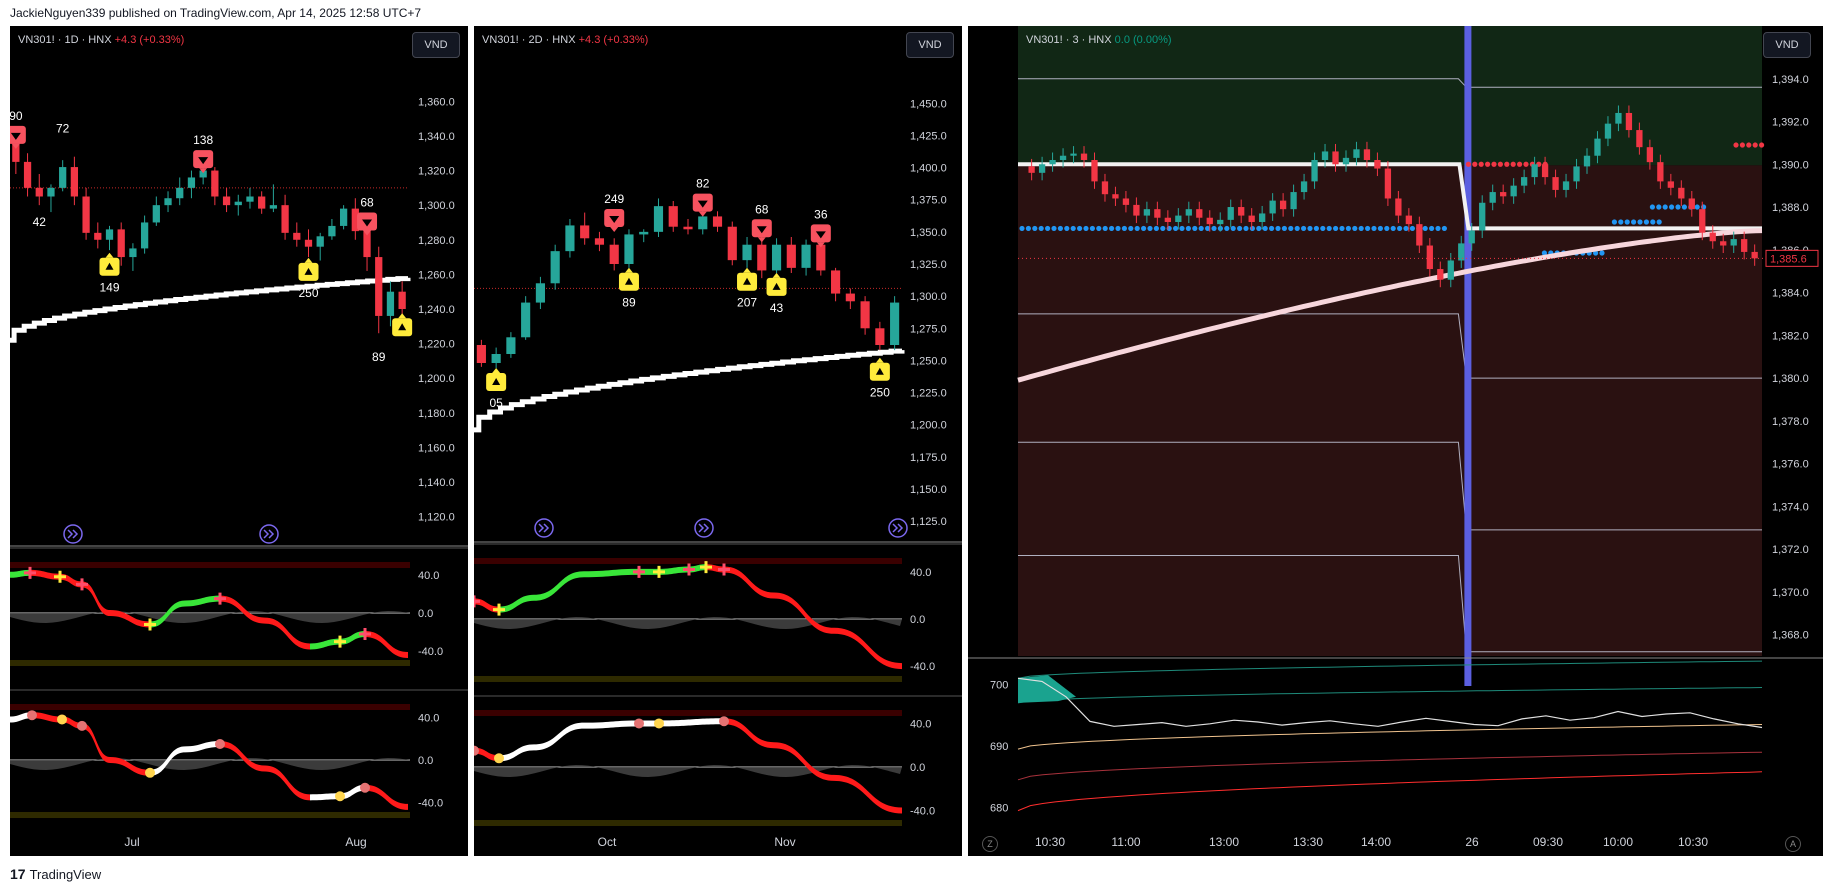 The image size is (1833, 892). What do you see at coordinates (613, 40) in the screenshot?
I see `price-change: +4.3 (+0.33%)` at bounding box center [613, 40].